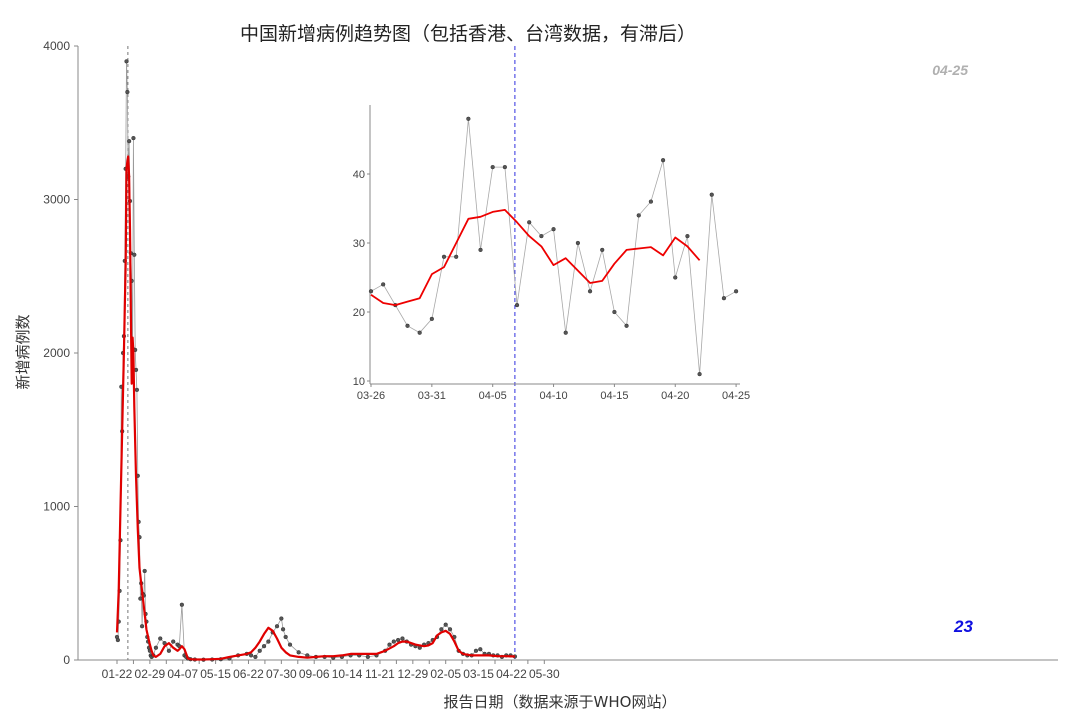 Image resolution: width=1080 pixels, height=724 pixels. I want to click on inset-x-tick-label: 04-15, so click(614, 396).